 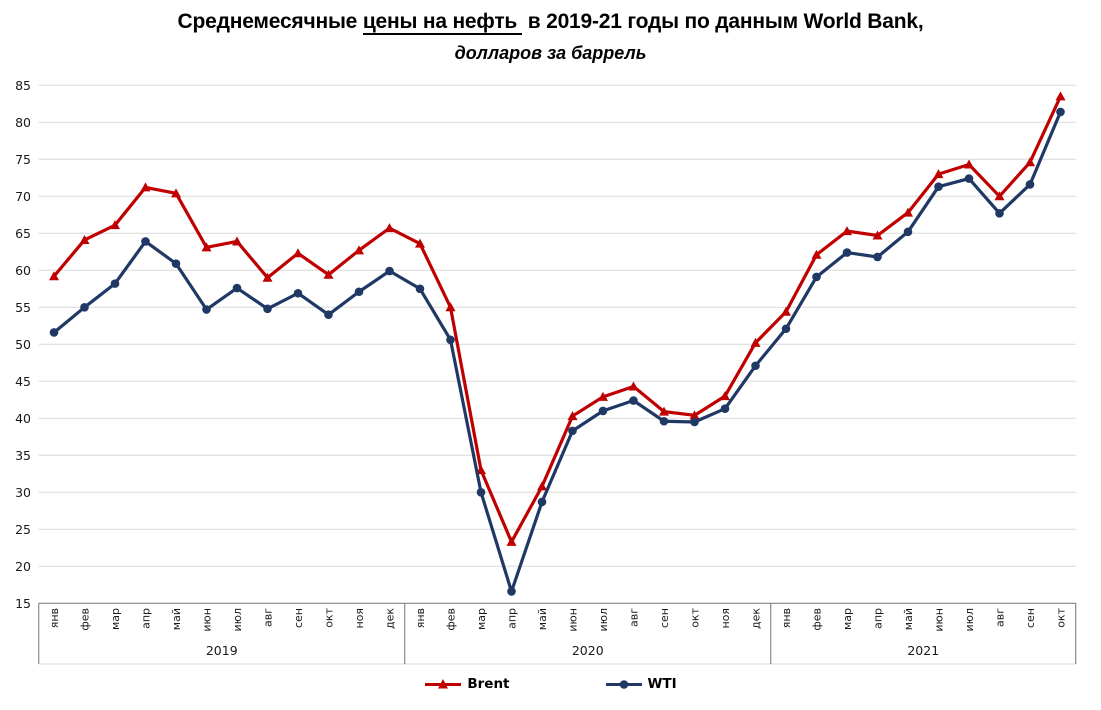 I want to click on y-axis-tick-label: 55, so click(x=23, y=307).